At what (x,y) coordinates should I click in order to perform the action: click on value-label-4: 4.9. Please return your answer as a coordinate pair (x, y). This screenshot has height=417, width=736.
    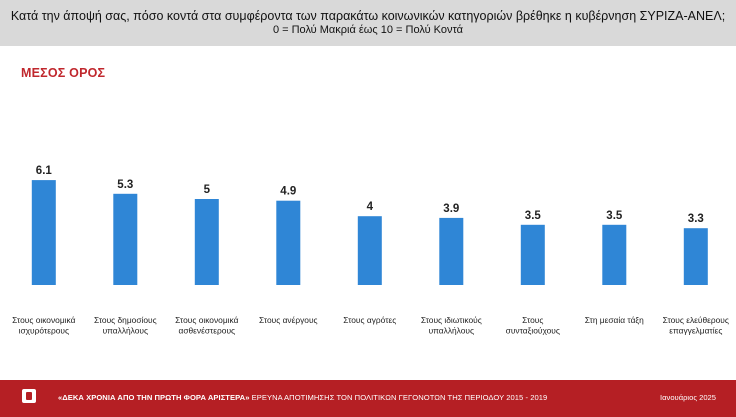
    Looking at the image, I should click on (288, 192).